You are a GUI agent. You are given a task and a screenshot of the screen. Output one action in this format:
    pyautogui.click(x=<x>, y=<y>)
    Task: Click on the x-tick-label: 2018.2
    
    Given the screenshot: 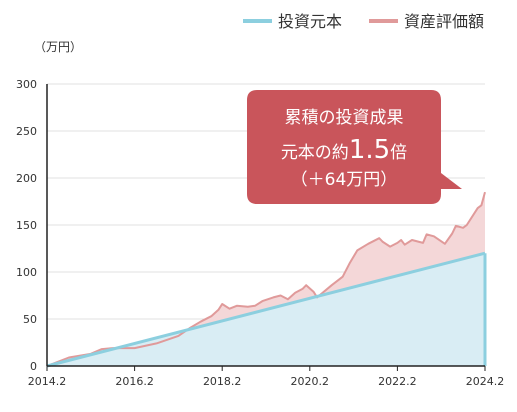 What is the action you would take?
    pyautogui.click(x=222, y=381)
    